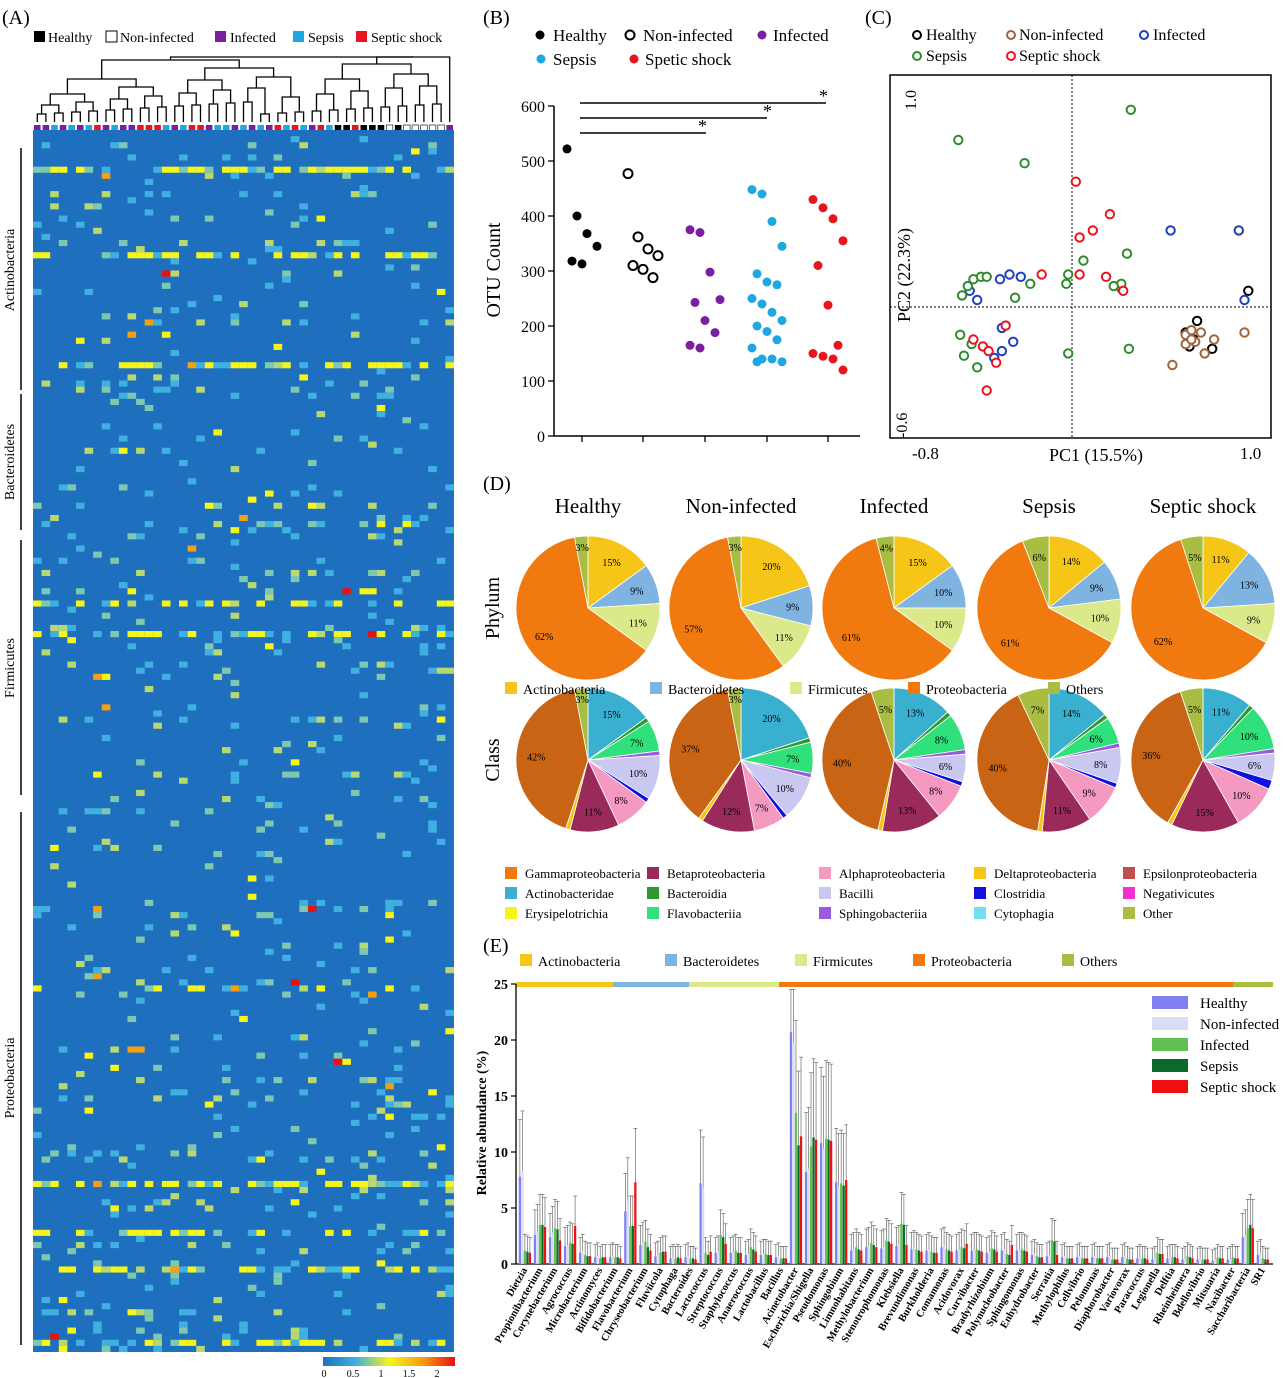 The height and width of the screenshot is (1378, 1283). I want to click on pie-label: 8%, so click(941, 741).